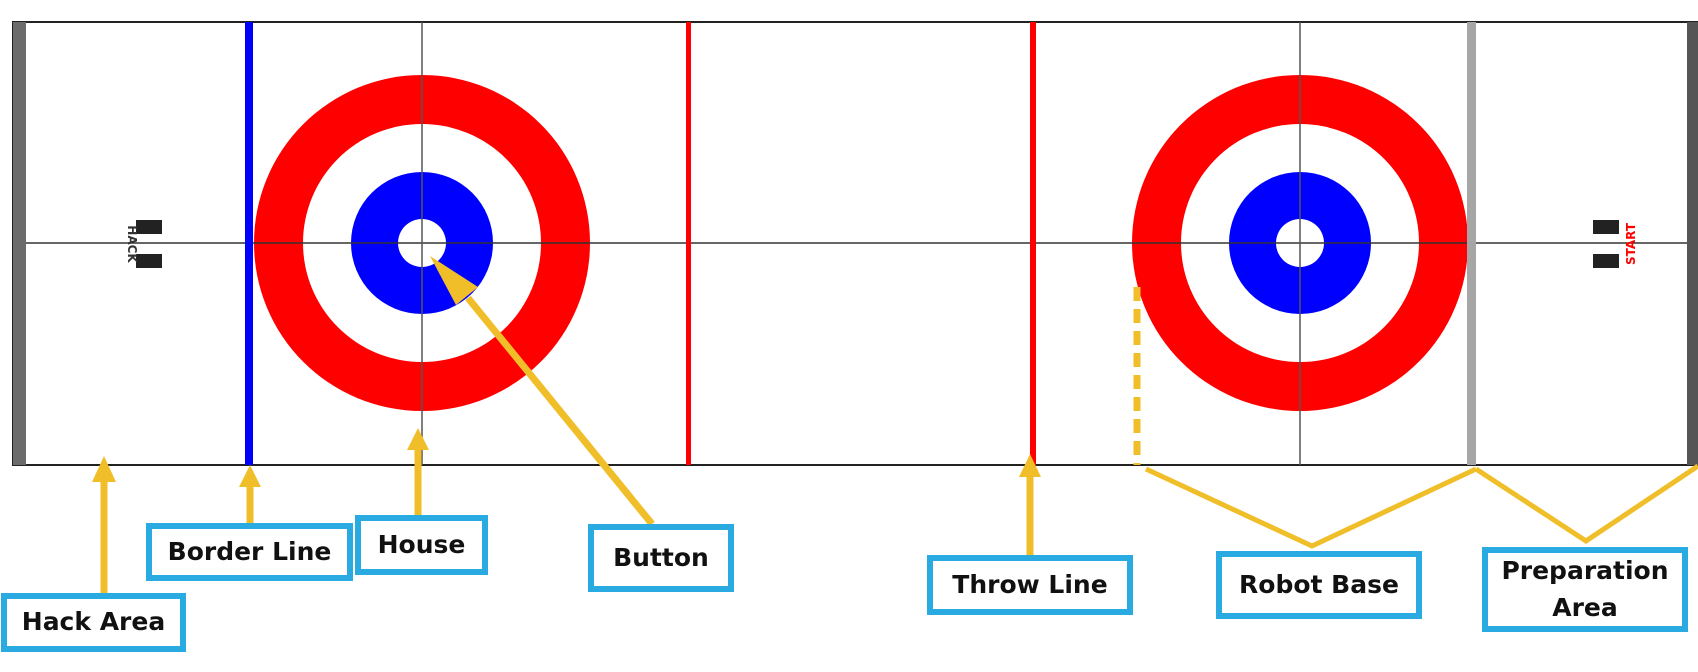 This screenshot has height=672, width=1698. Describe the element at coordinates (1033, 243) in the screenshot. I see `throw-line` at that location.